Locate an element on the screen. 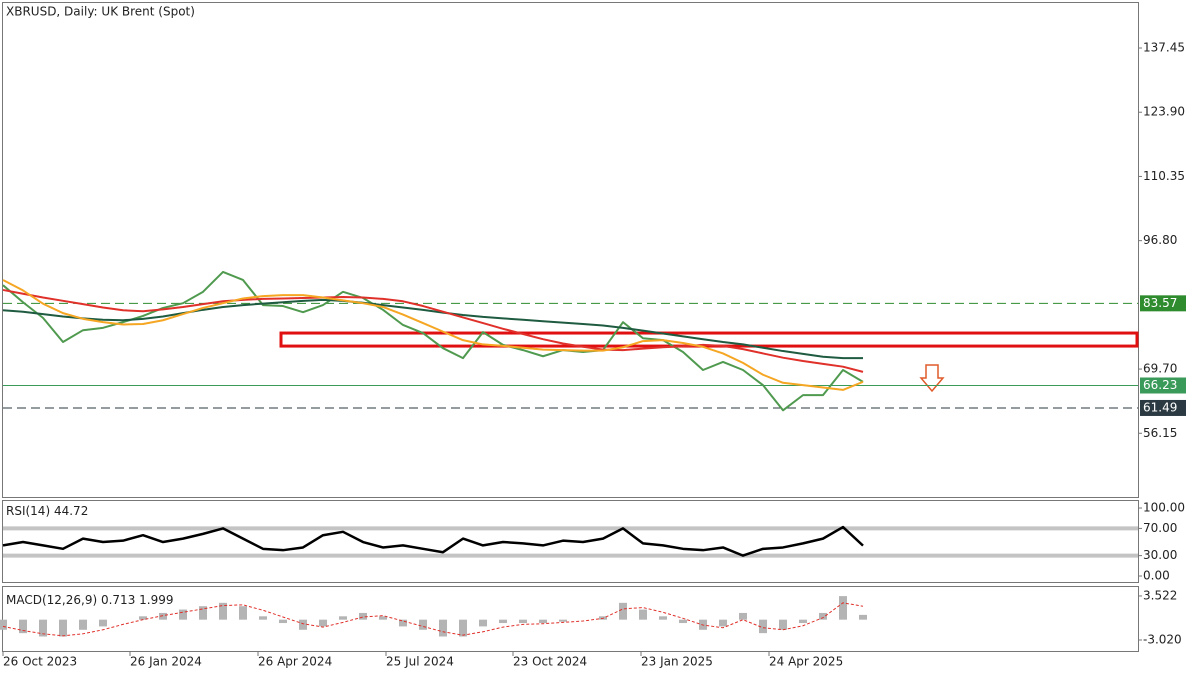 The image size is (1200, 675). y-tick-label: 0.00 is located at coordinates (1156, 576).